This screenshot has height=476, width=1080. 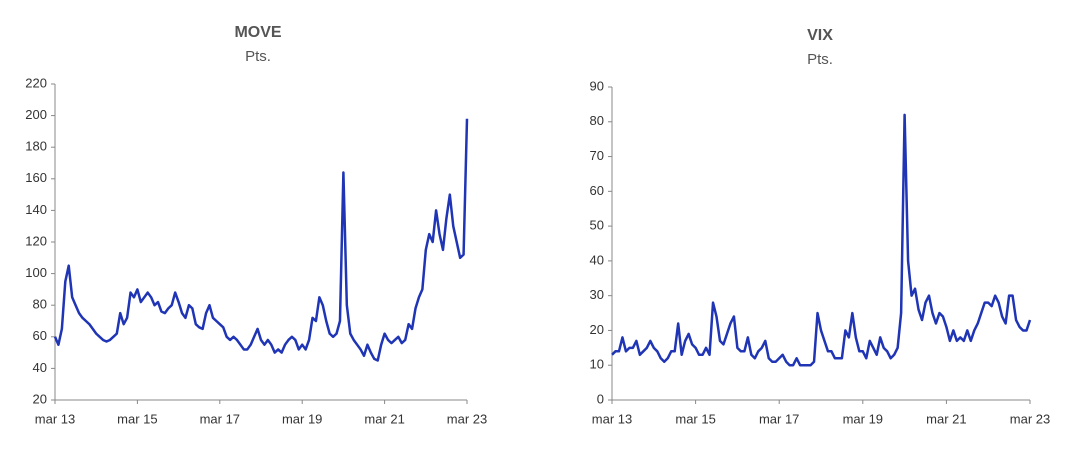 I want to click on y-tick-label: 10, so click(x=597, y=364).